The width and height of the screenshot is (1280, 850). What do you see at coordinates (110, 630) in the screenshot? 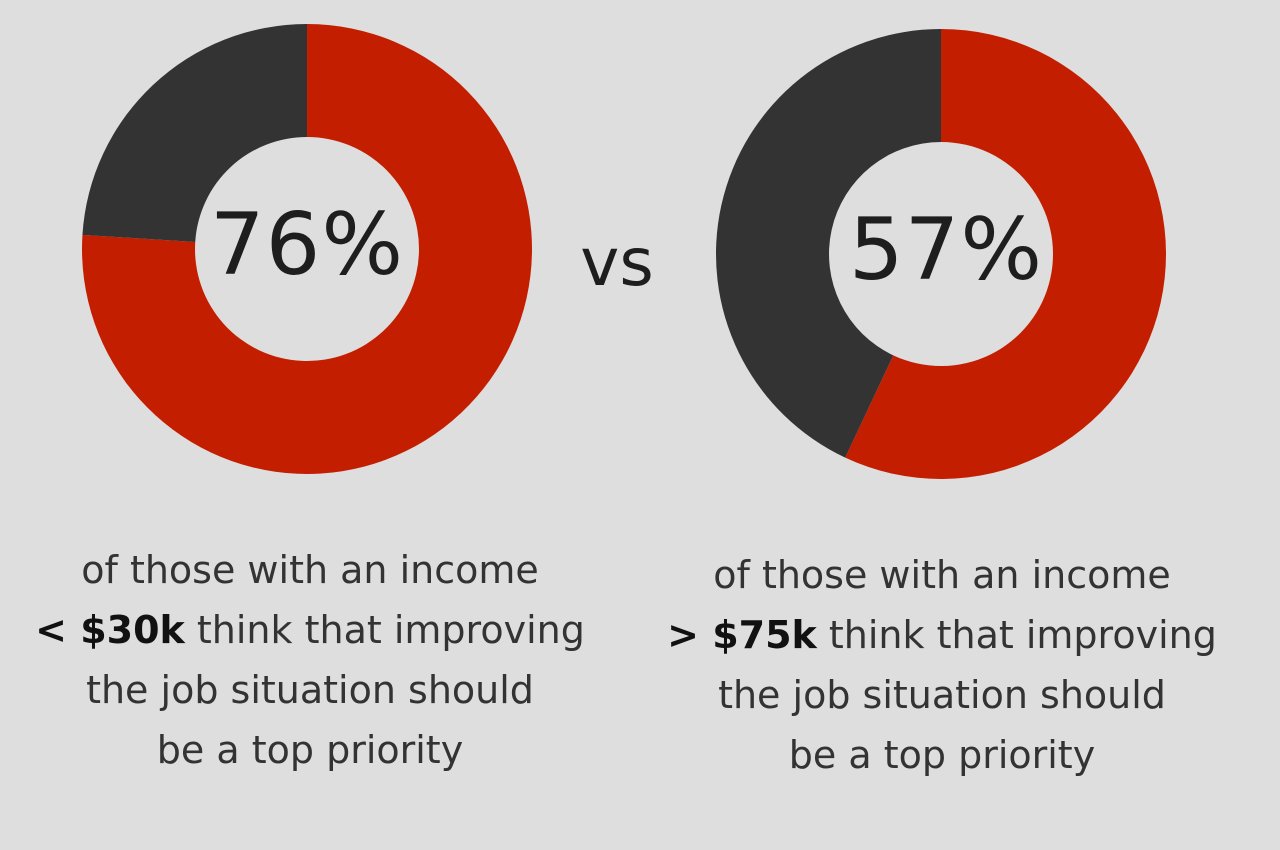
I see `income-threshold-label: < $30k` at bounding box center [110, 630].